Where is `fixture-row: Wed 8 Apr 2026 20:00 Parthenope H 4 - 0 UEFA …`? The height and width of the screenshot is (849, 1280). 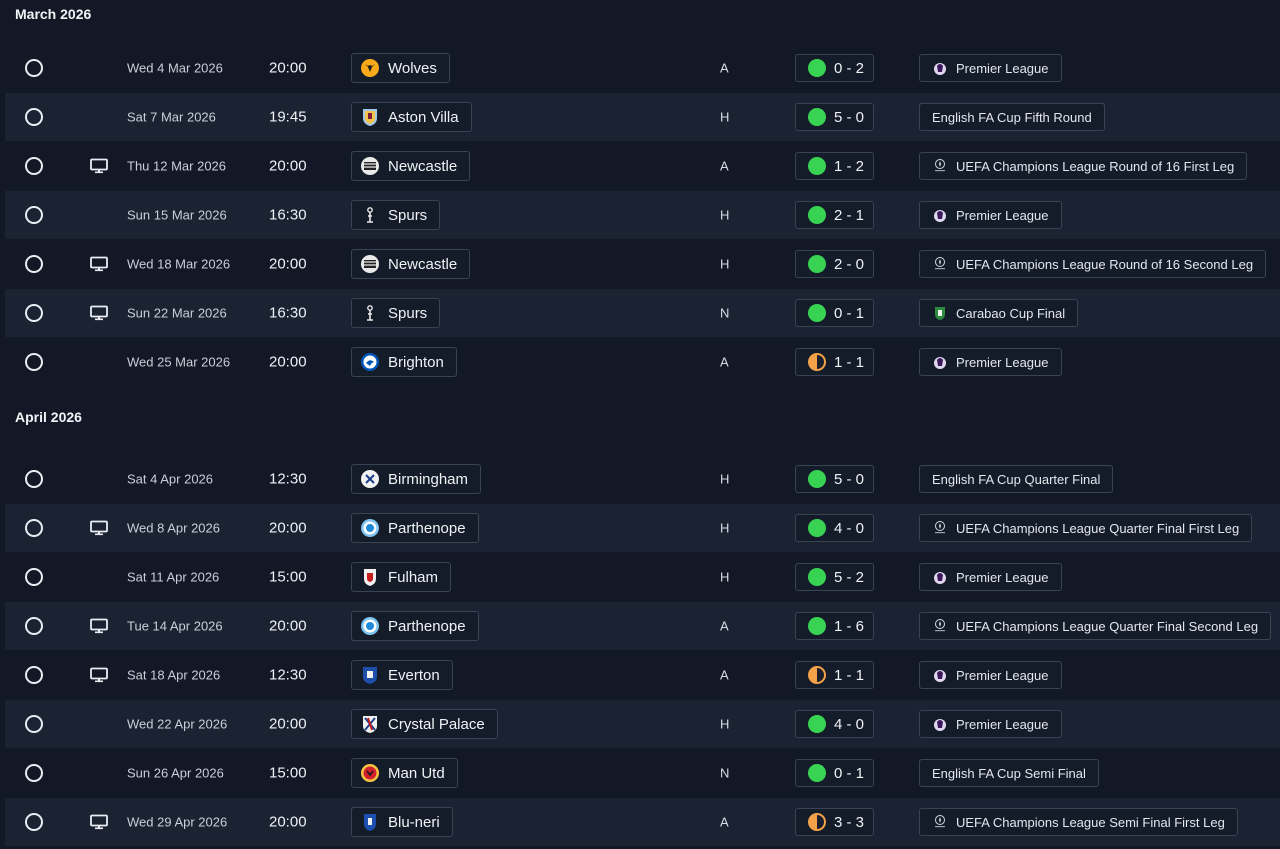 fixture-row: Wed 8 Apr 2026 20:00 Parthenope H 4 - 0 UEFA … is located at coordinates (642, 528).